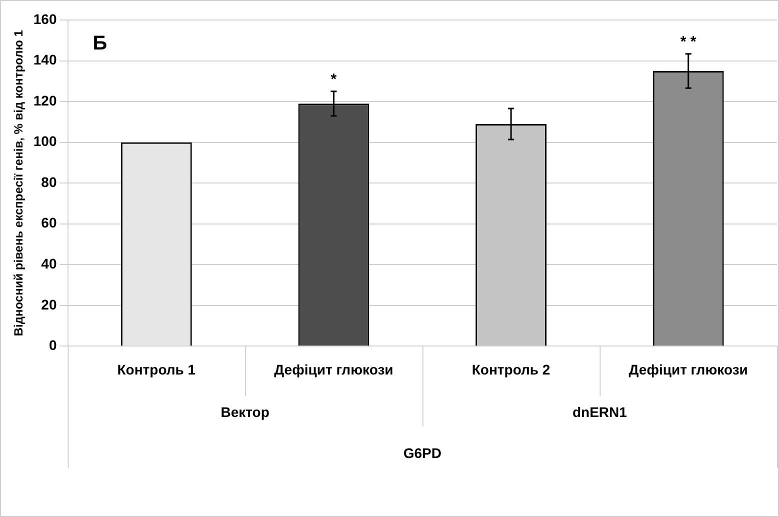 The height and width of the screenshot is (517, 779). Describe the element at coordinates (45, 18) in the screenshot. I see `y-tick-label: 160` at that location.